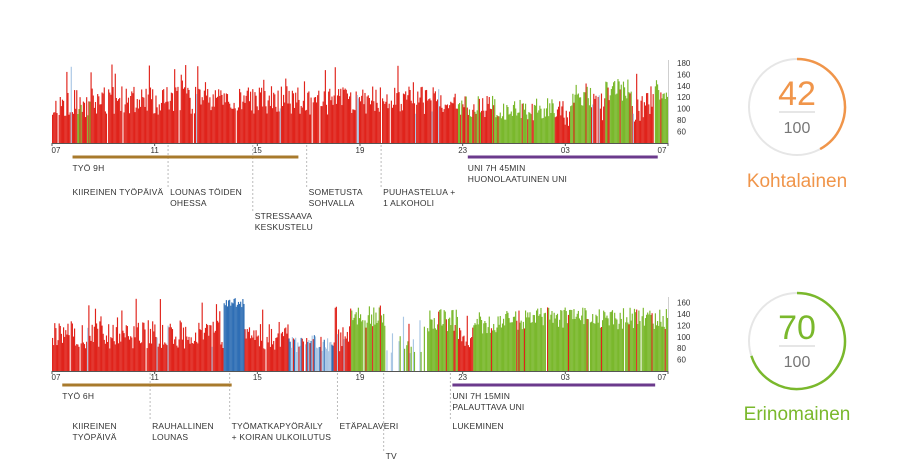 This screenshot has height=473, width=900. What do you see at coordinates (360, 150) in the screenshot?
I see `x-tick-label: 19` at bounding box center [360, 150].